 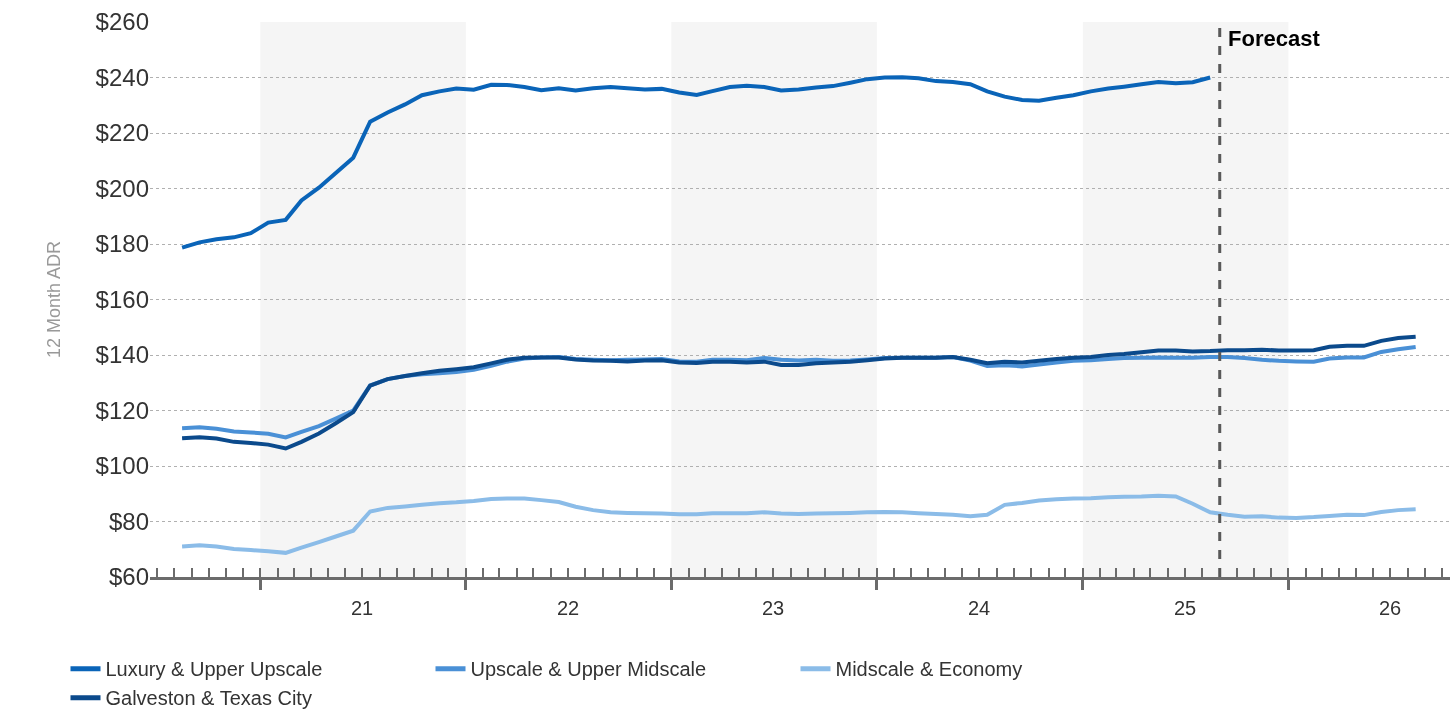 I want to click on y-tick-label: $140, so click(x=122, y=355).